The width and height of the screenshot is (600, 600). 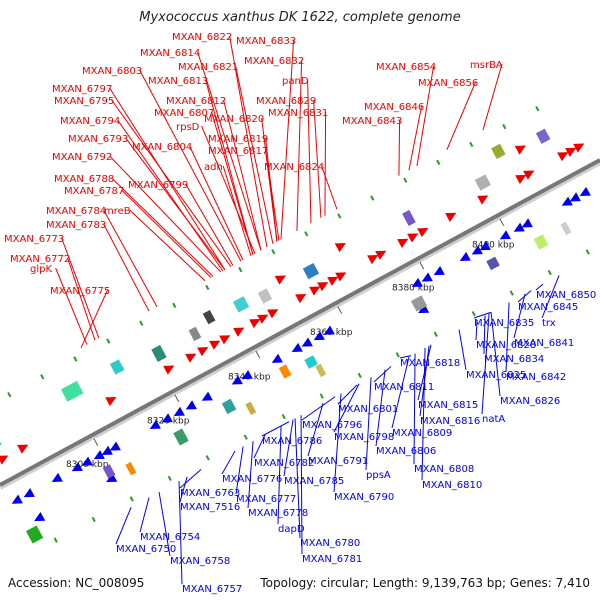 I want to click on forward-gene-label: rpsD, so click(x=188, y=127).